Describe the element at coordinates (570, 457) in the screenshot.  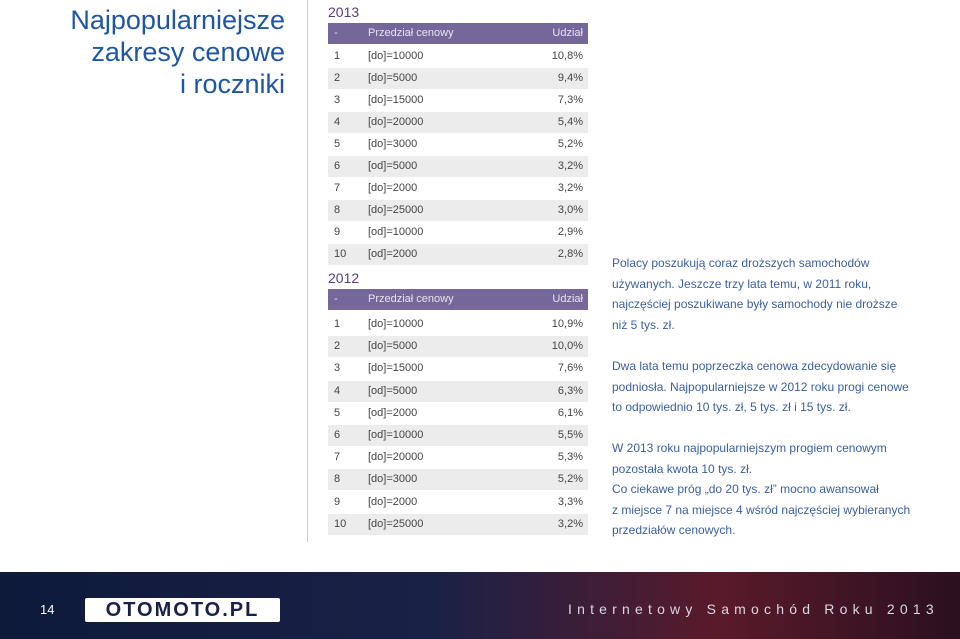
I see `cell: 5,3%` at that location.